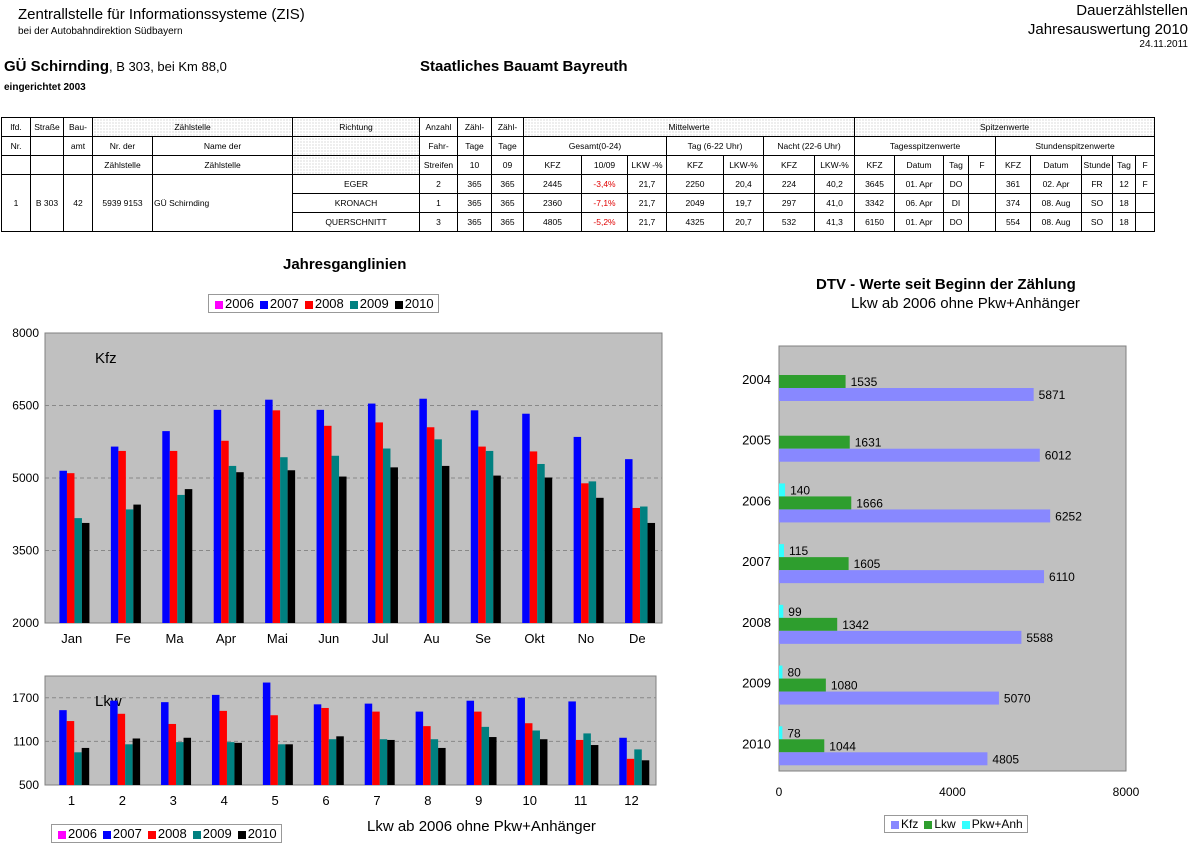 The height and width of the screenshot is (857, 1200). What do you see at coordinates (956, 824) in the screenshot?
I see `dtv-chart-legend: Kfz Lkw Pkw+Anh` at bounding box center [956, 824].